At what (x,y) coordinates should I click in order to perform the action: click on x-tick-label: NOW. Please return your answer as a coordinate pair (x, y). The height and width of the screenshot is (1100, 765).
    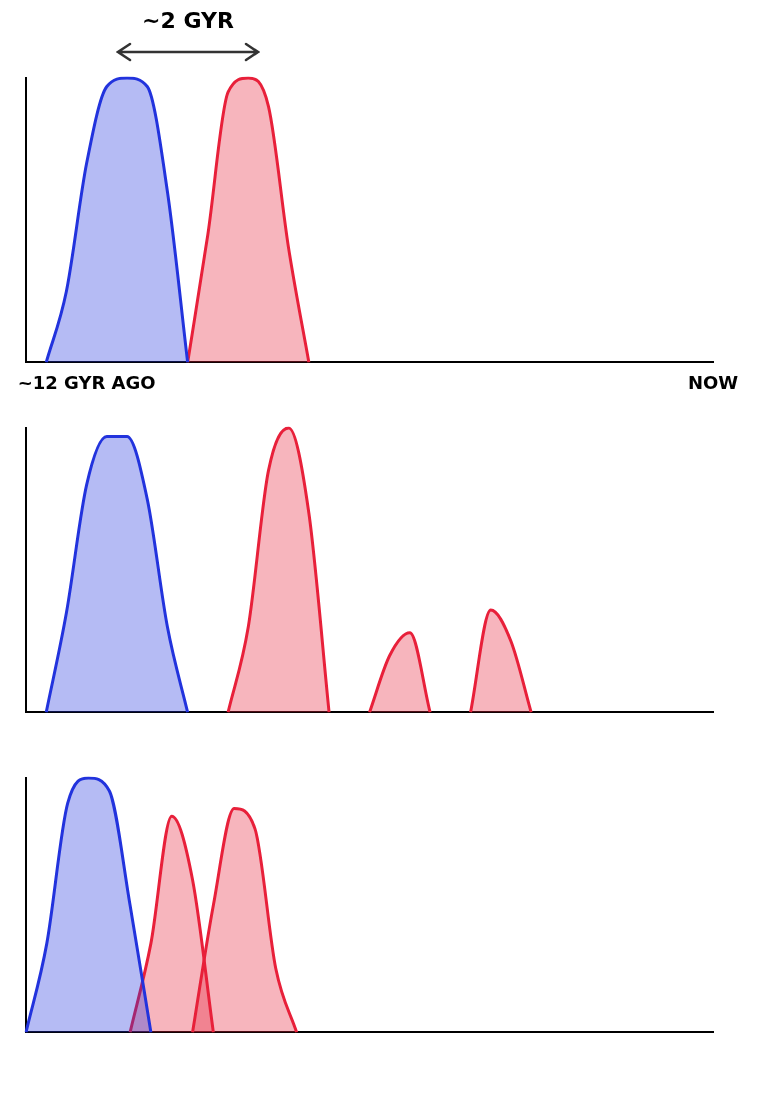
    Looking at the image, I should click on (713, 382).